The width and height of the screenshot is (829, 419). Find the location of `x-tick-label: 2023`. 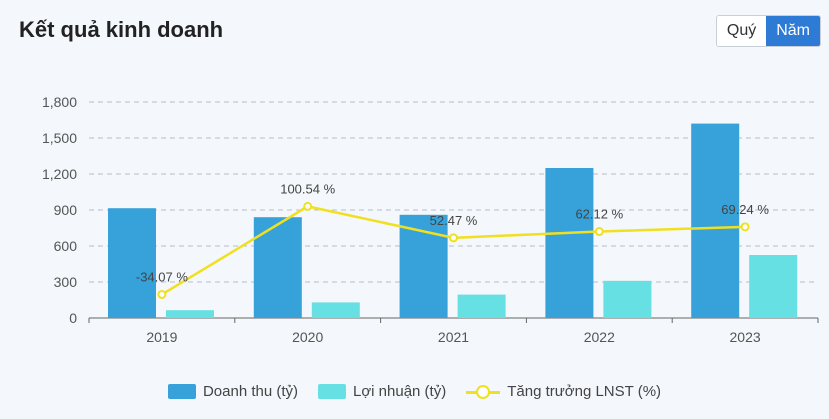

x-tick-label: 2023 is located at coordinates (745, 337).